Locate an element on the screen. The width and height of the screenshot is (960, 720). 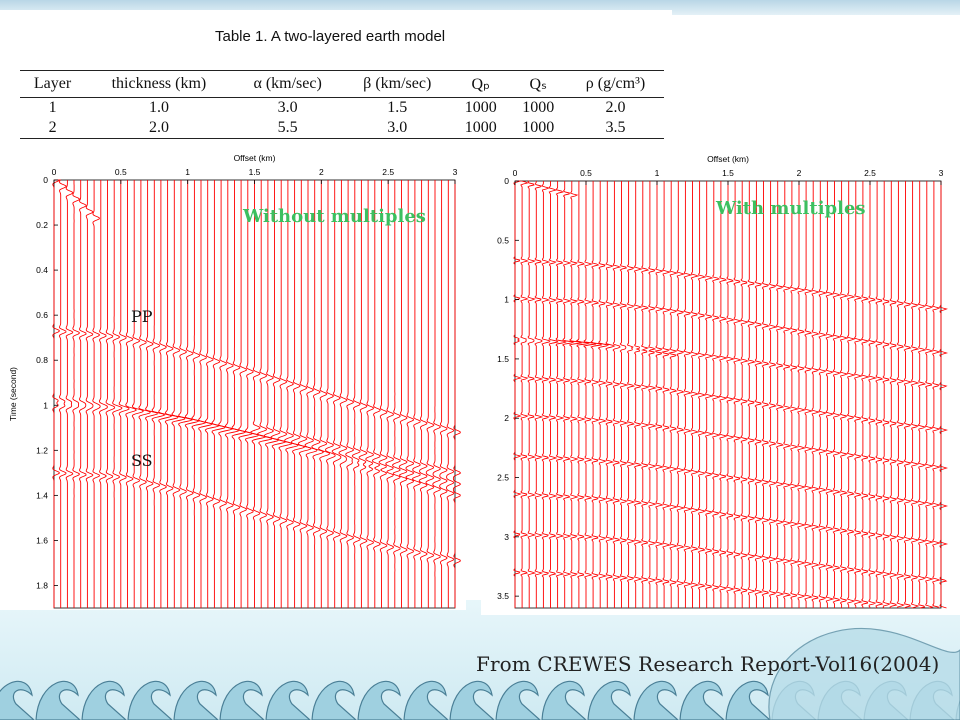
dragon-decoration is located at coordinates (864, 674).